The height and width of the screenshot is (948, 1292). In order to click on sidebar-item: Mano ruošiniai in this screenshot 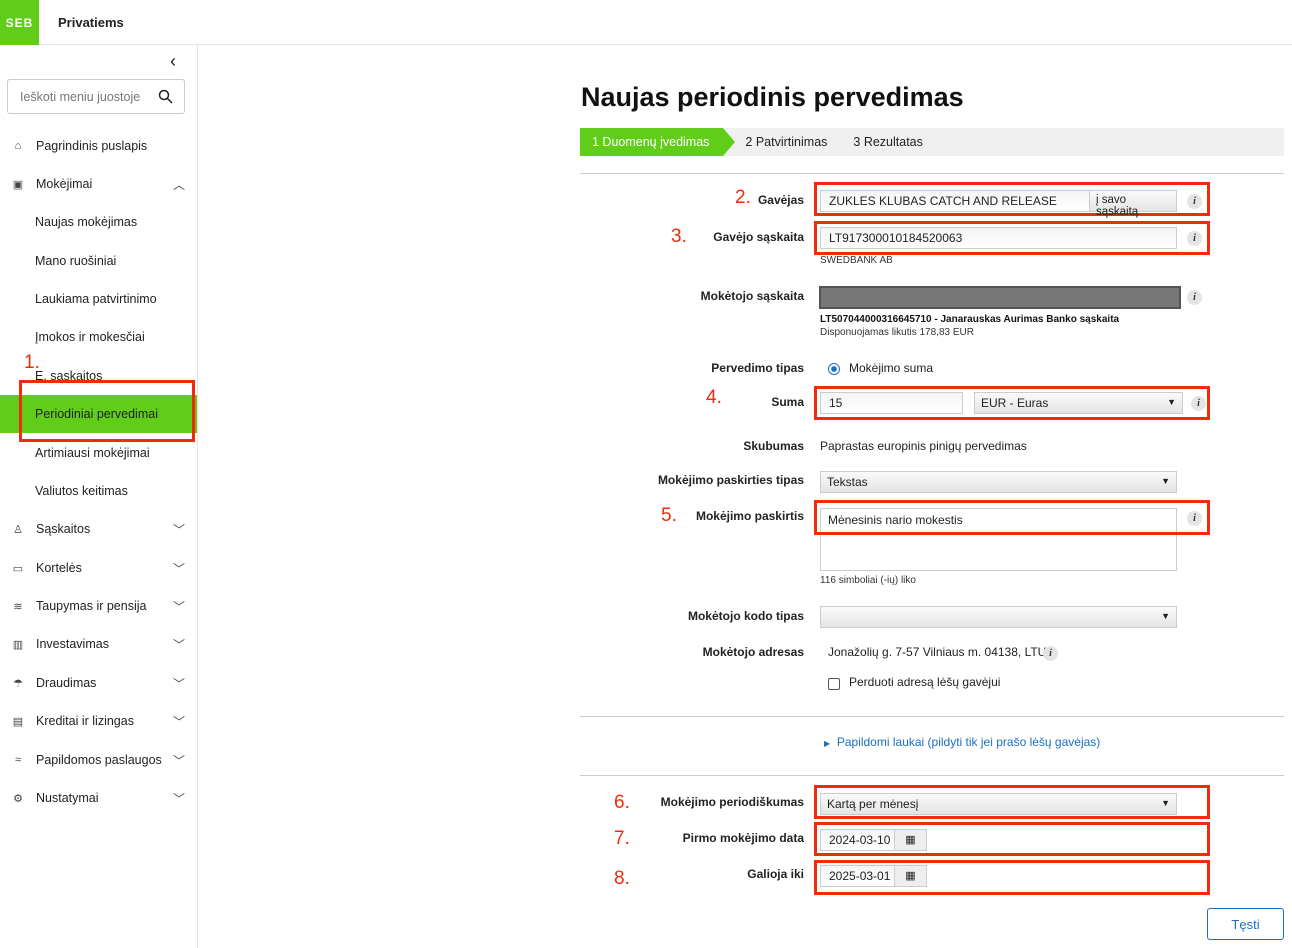, I will do `click(98, 261)`.